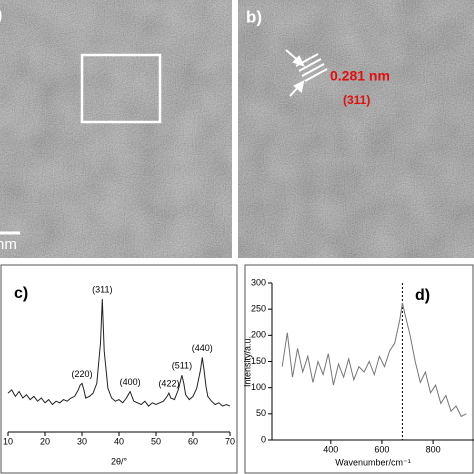  Describe the element at coordinates (1, 15) in the screenshot. I see `panel-label: )` at that location.